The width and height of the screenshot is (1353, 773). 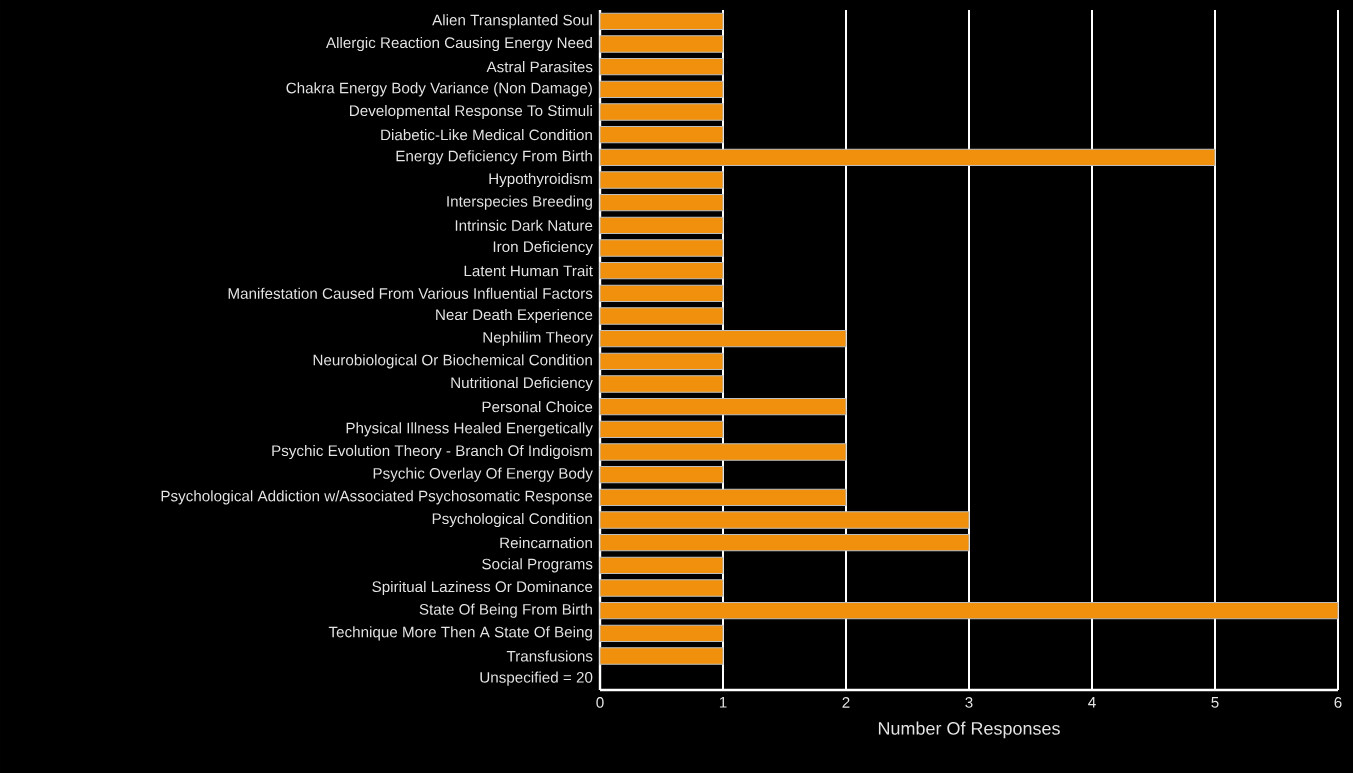 What do you see at coordinates (469, 429) in the screenshot?
I see `y-tick-label: Physical Illness Healed Energetically` at bounding box center [469, 429].